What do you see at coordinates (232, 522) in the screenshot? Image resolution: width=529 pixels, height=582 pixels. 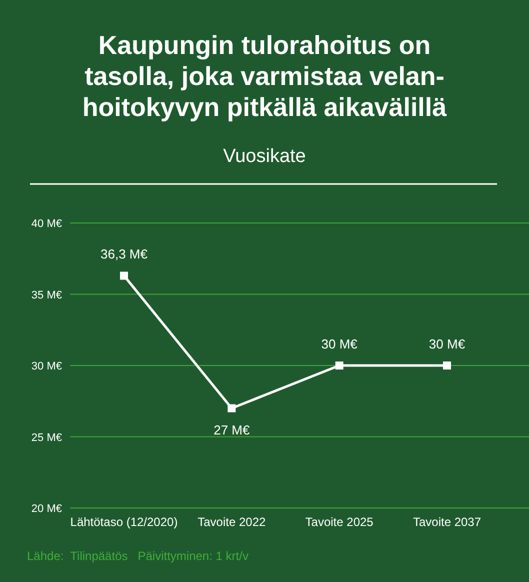 I see `x-tick-label: Tavoite 2022` at bounding box center [232, 522].